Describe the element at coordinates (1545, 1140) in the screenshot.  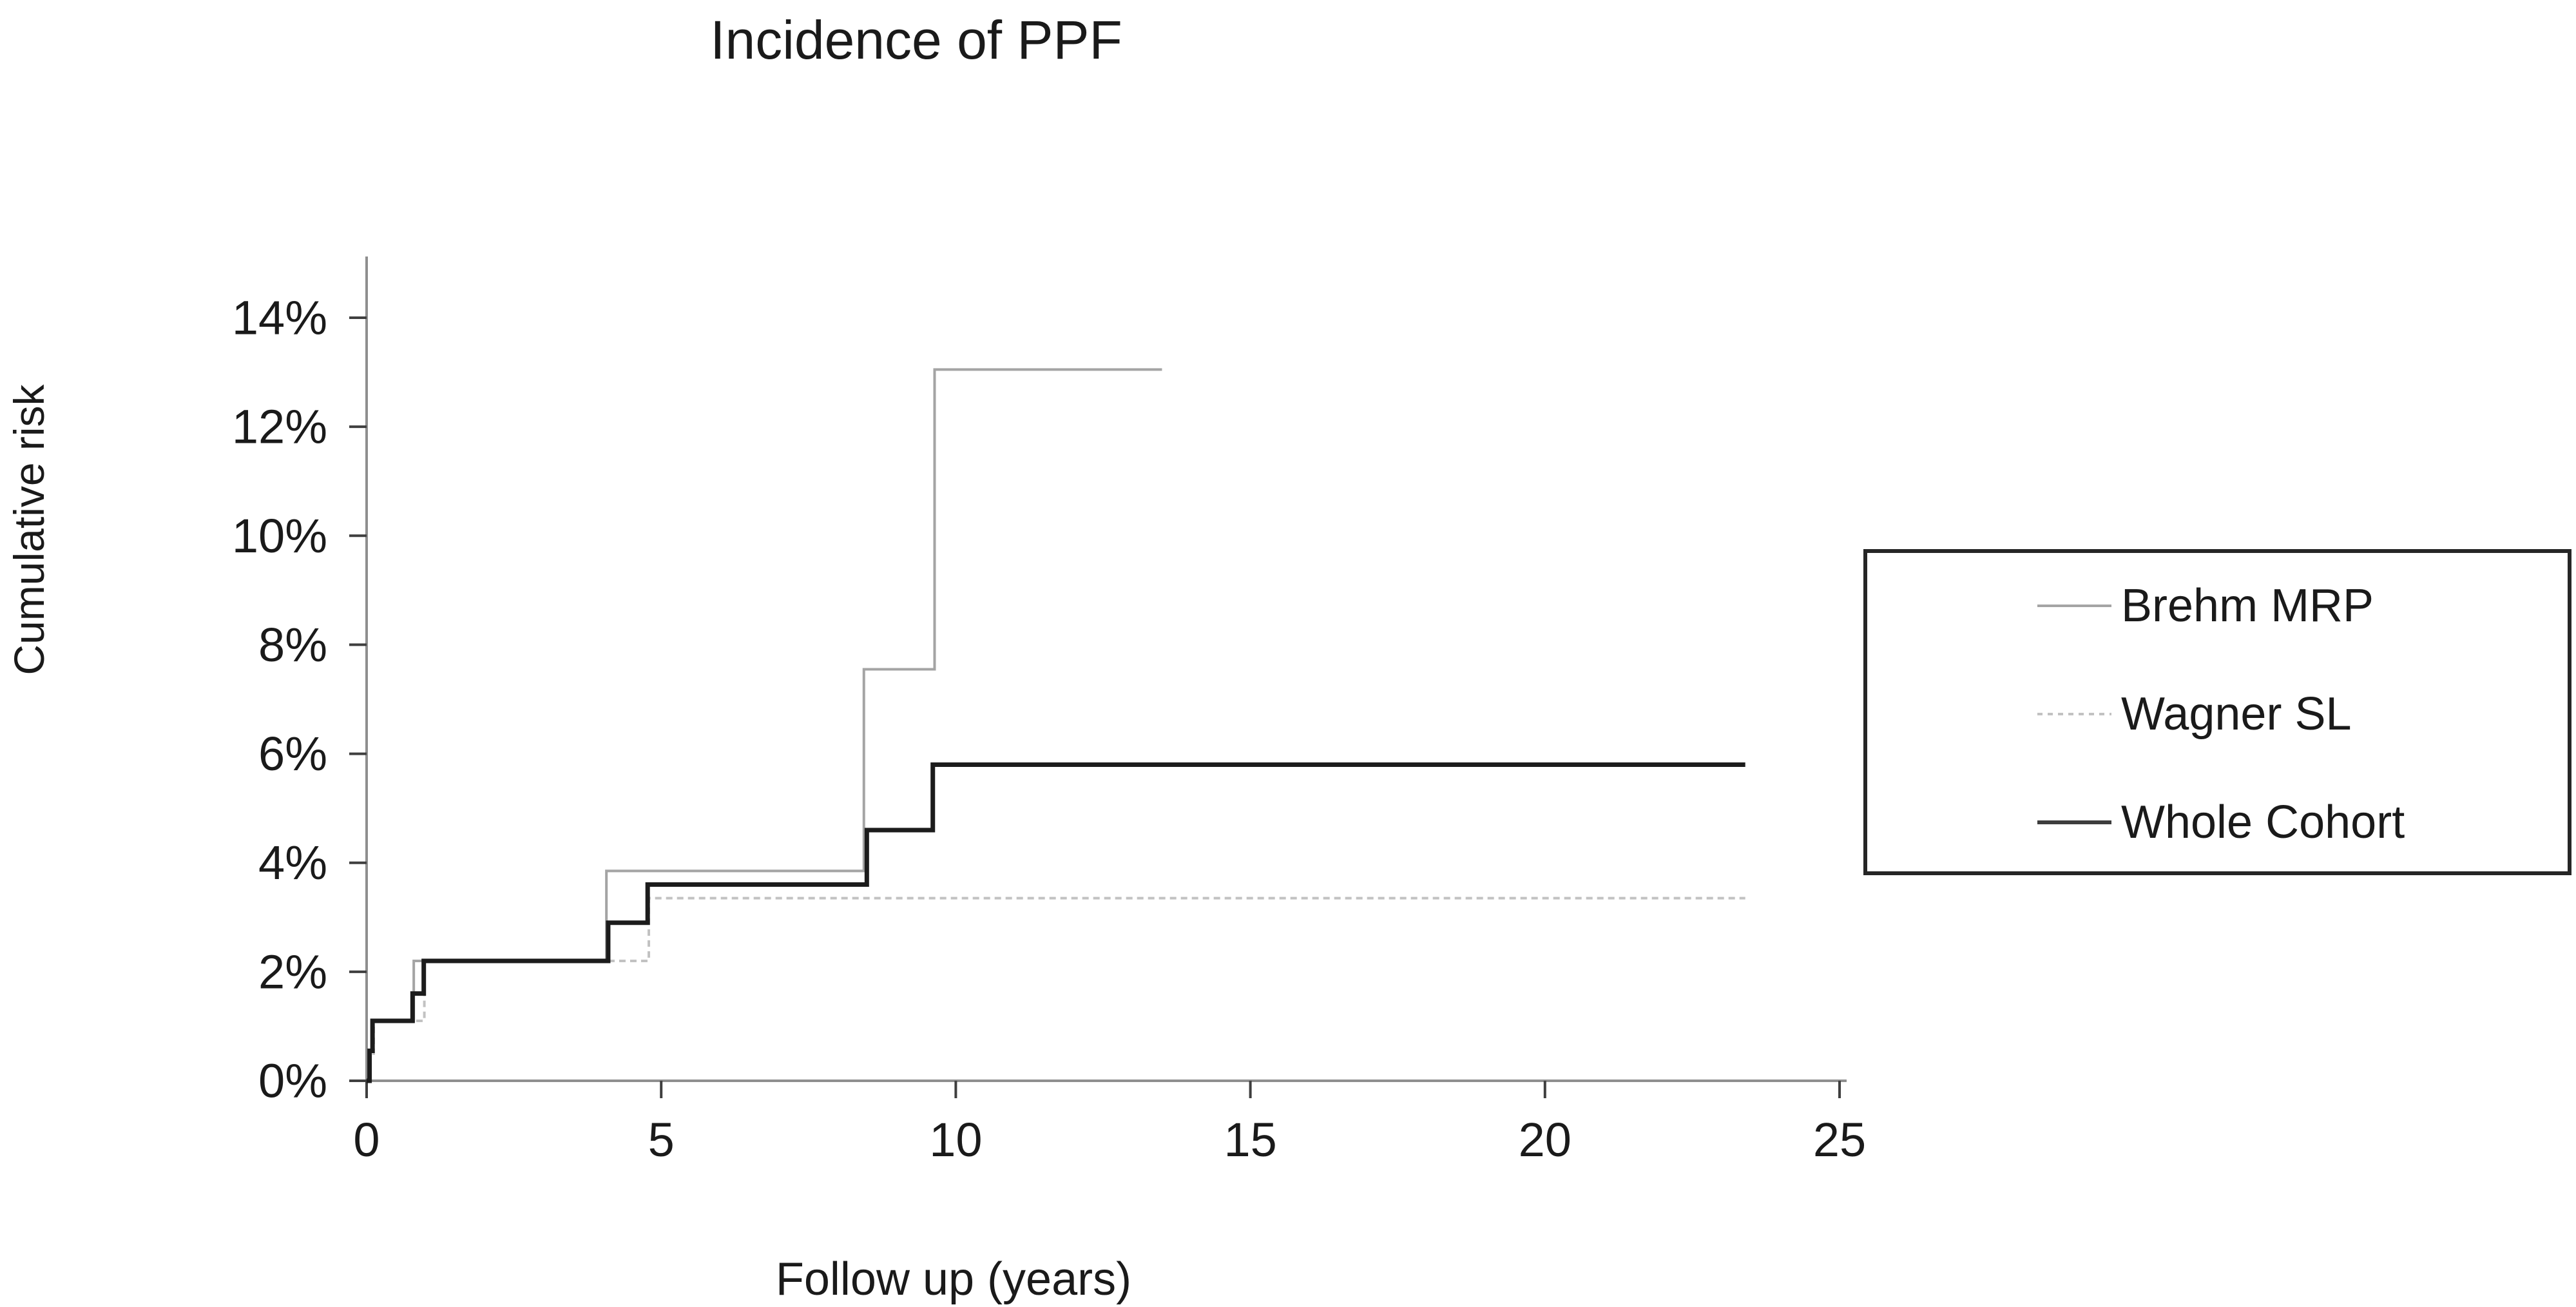
I see `x-tick-label: 20` at that location.